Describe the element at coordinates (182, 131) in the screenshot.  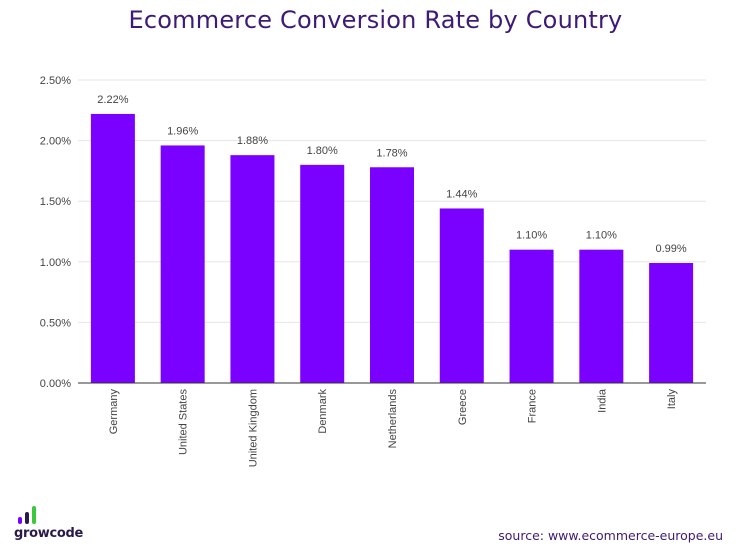
I see `bar-value-label: 1.96%` at that location.